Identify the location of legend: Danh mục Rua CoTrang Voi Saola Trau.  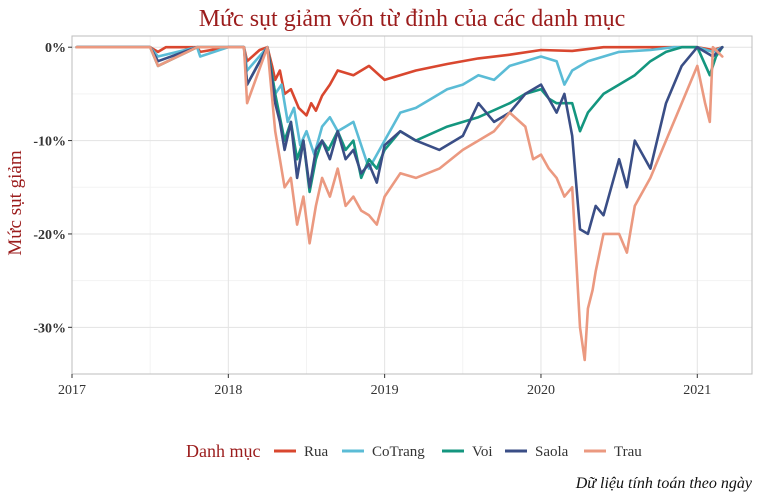
(414, 451).